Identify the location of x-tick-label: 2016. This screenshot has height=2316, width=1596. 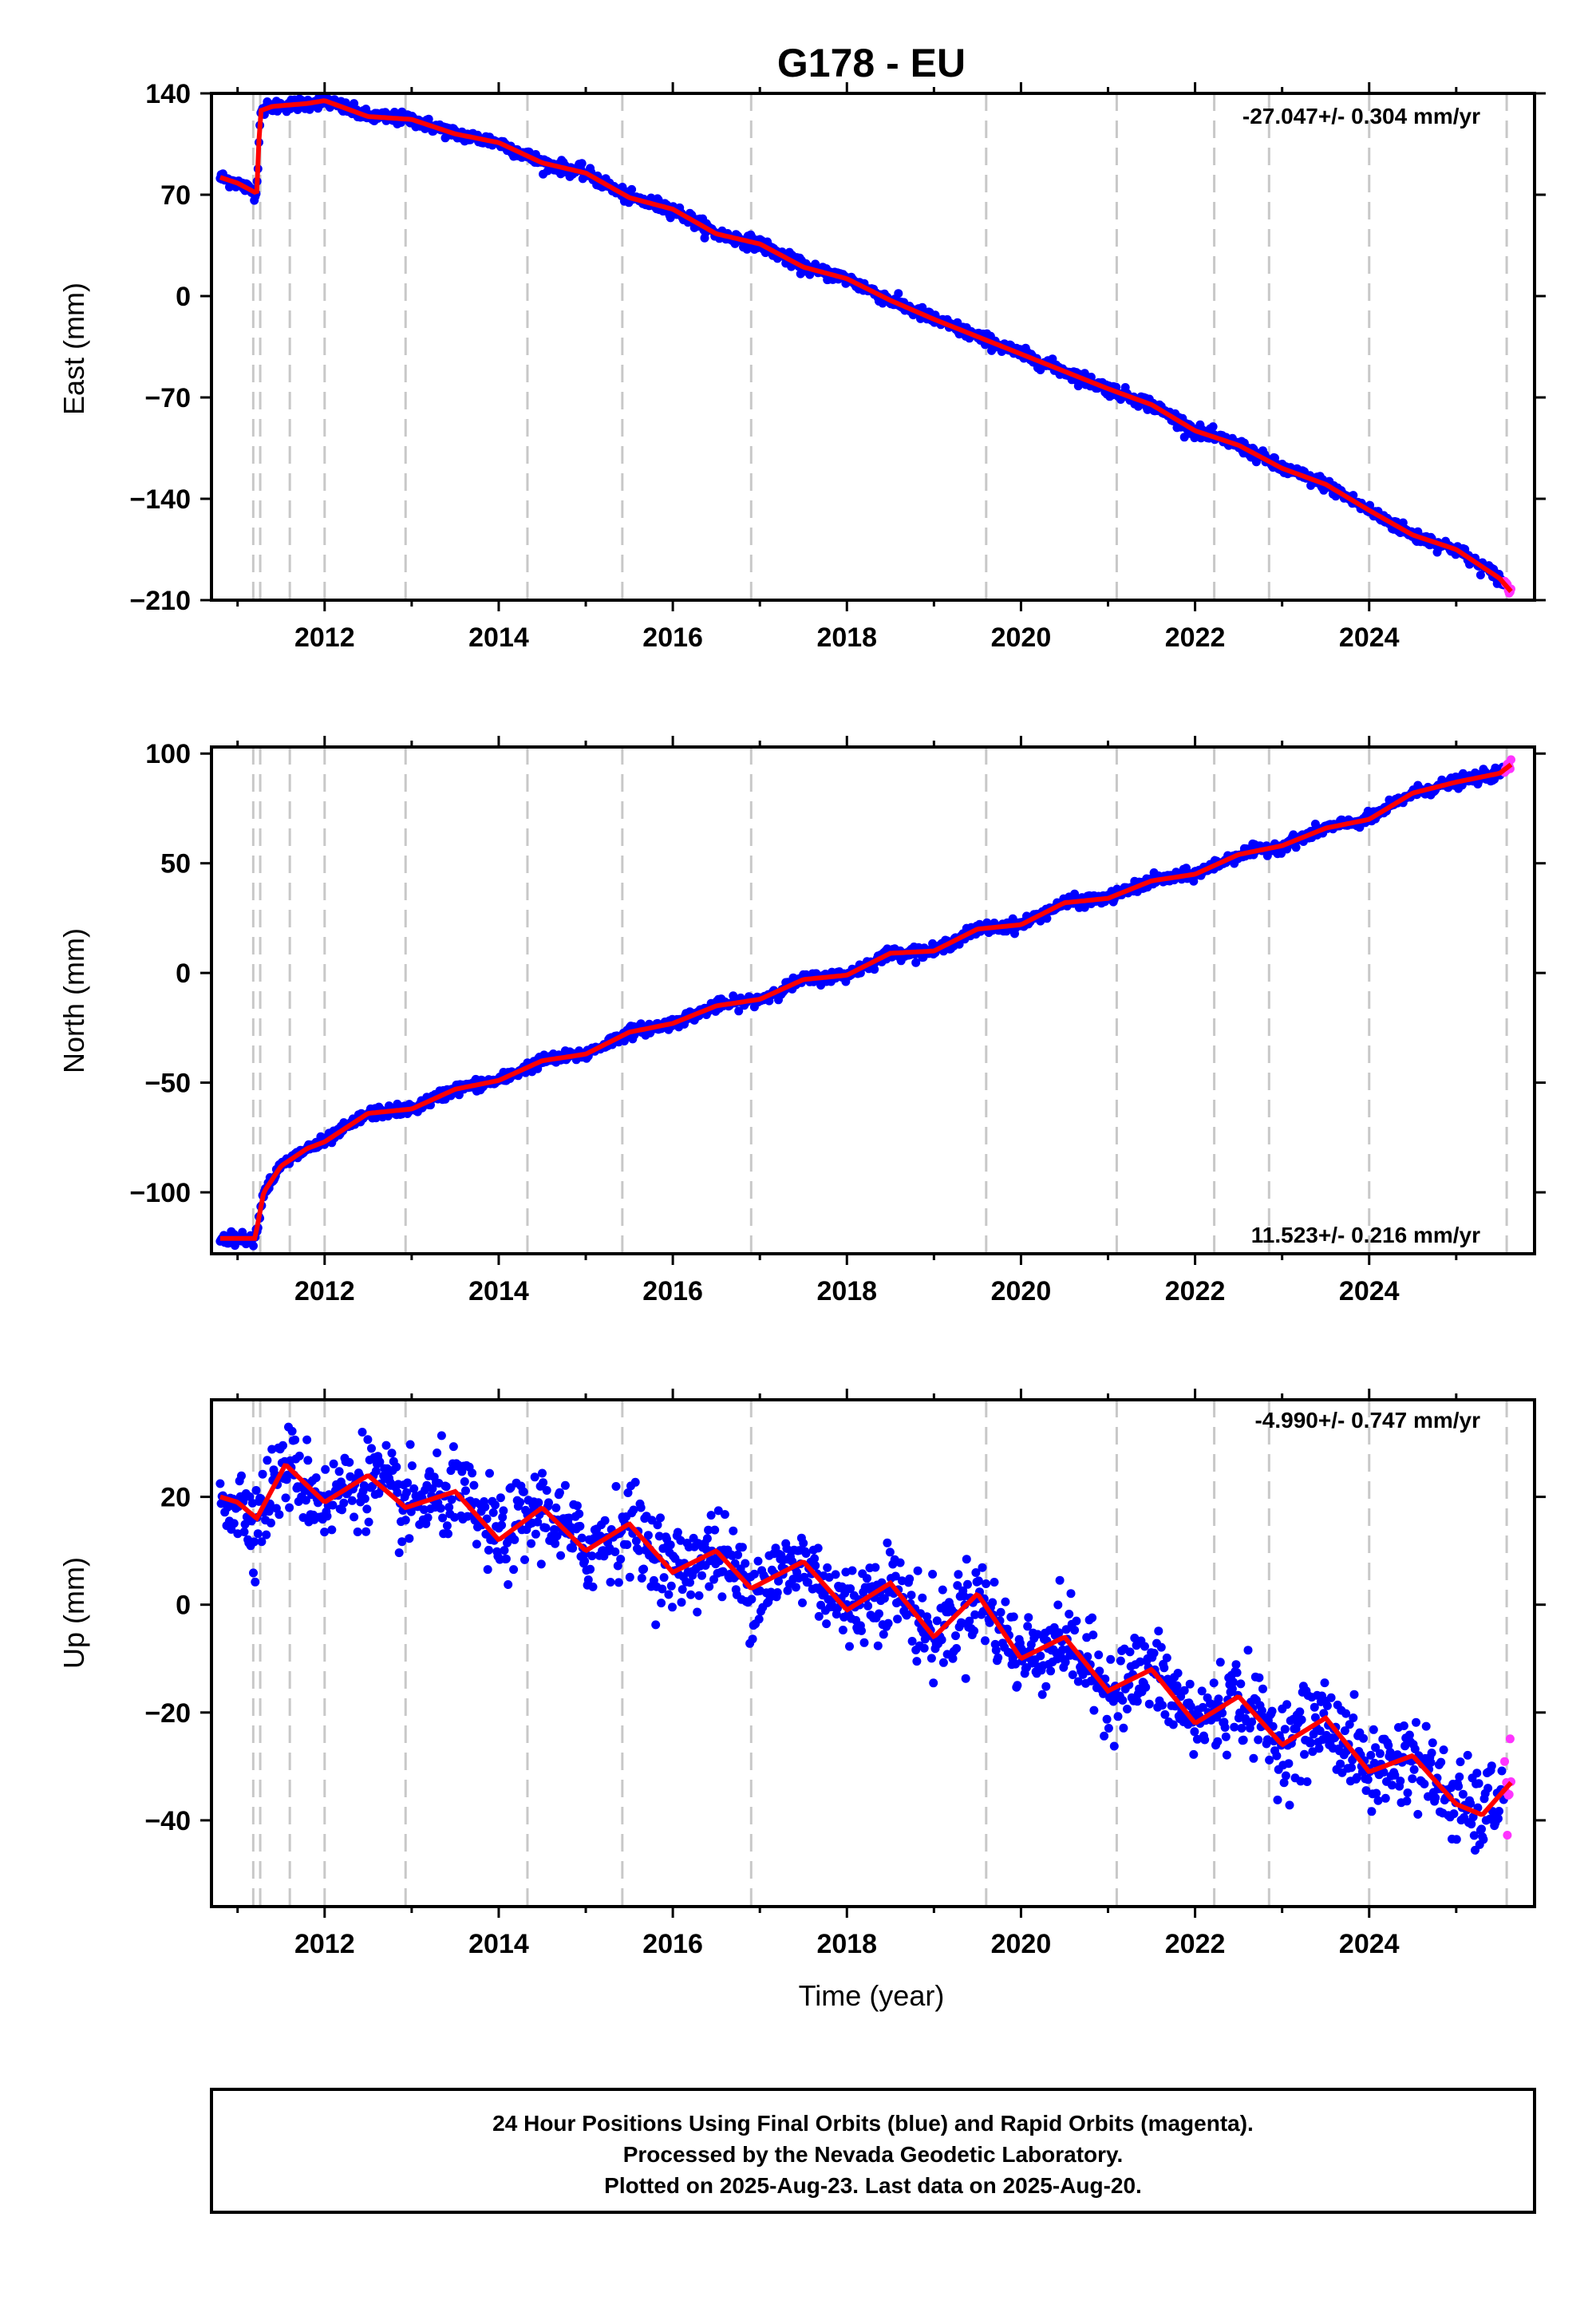
(672, 1291).